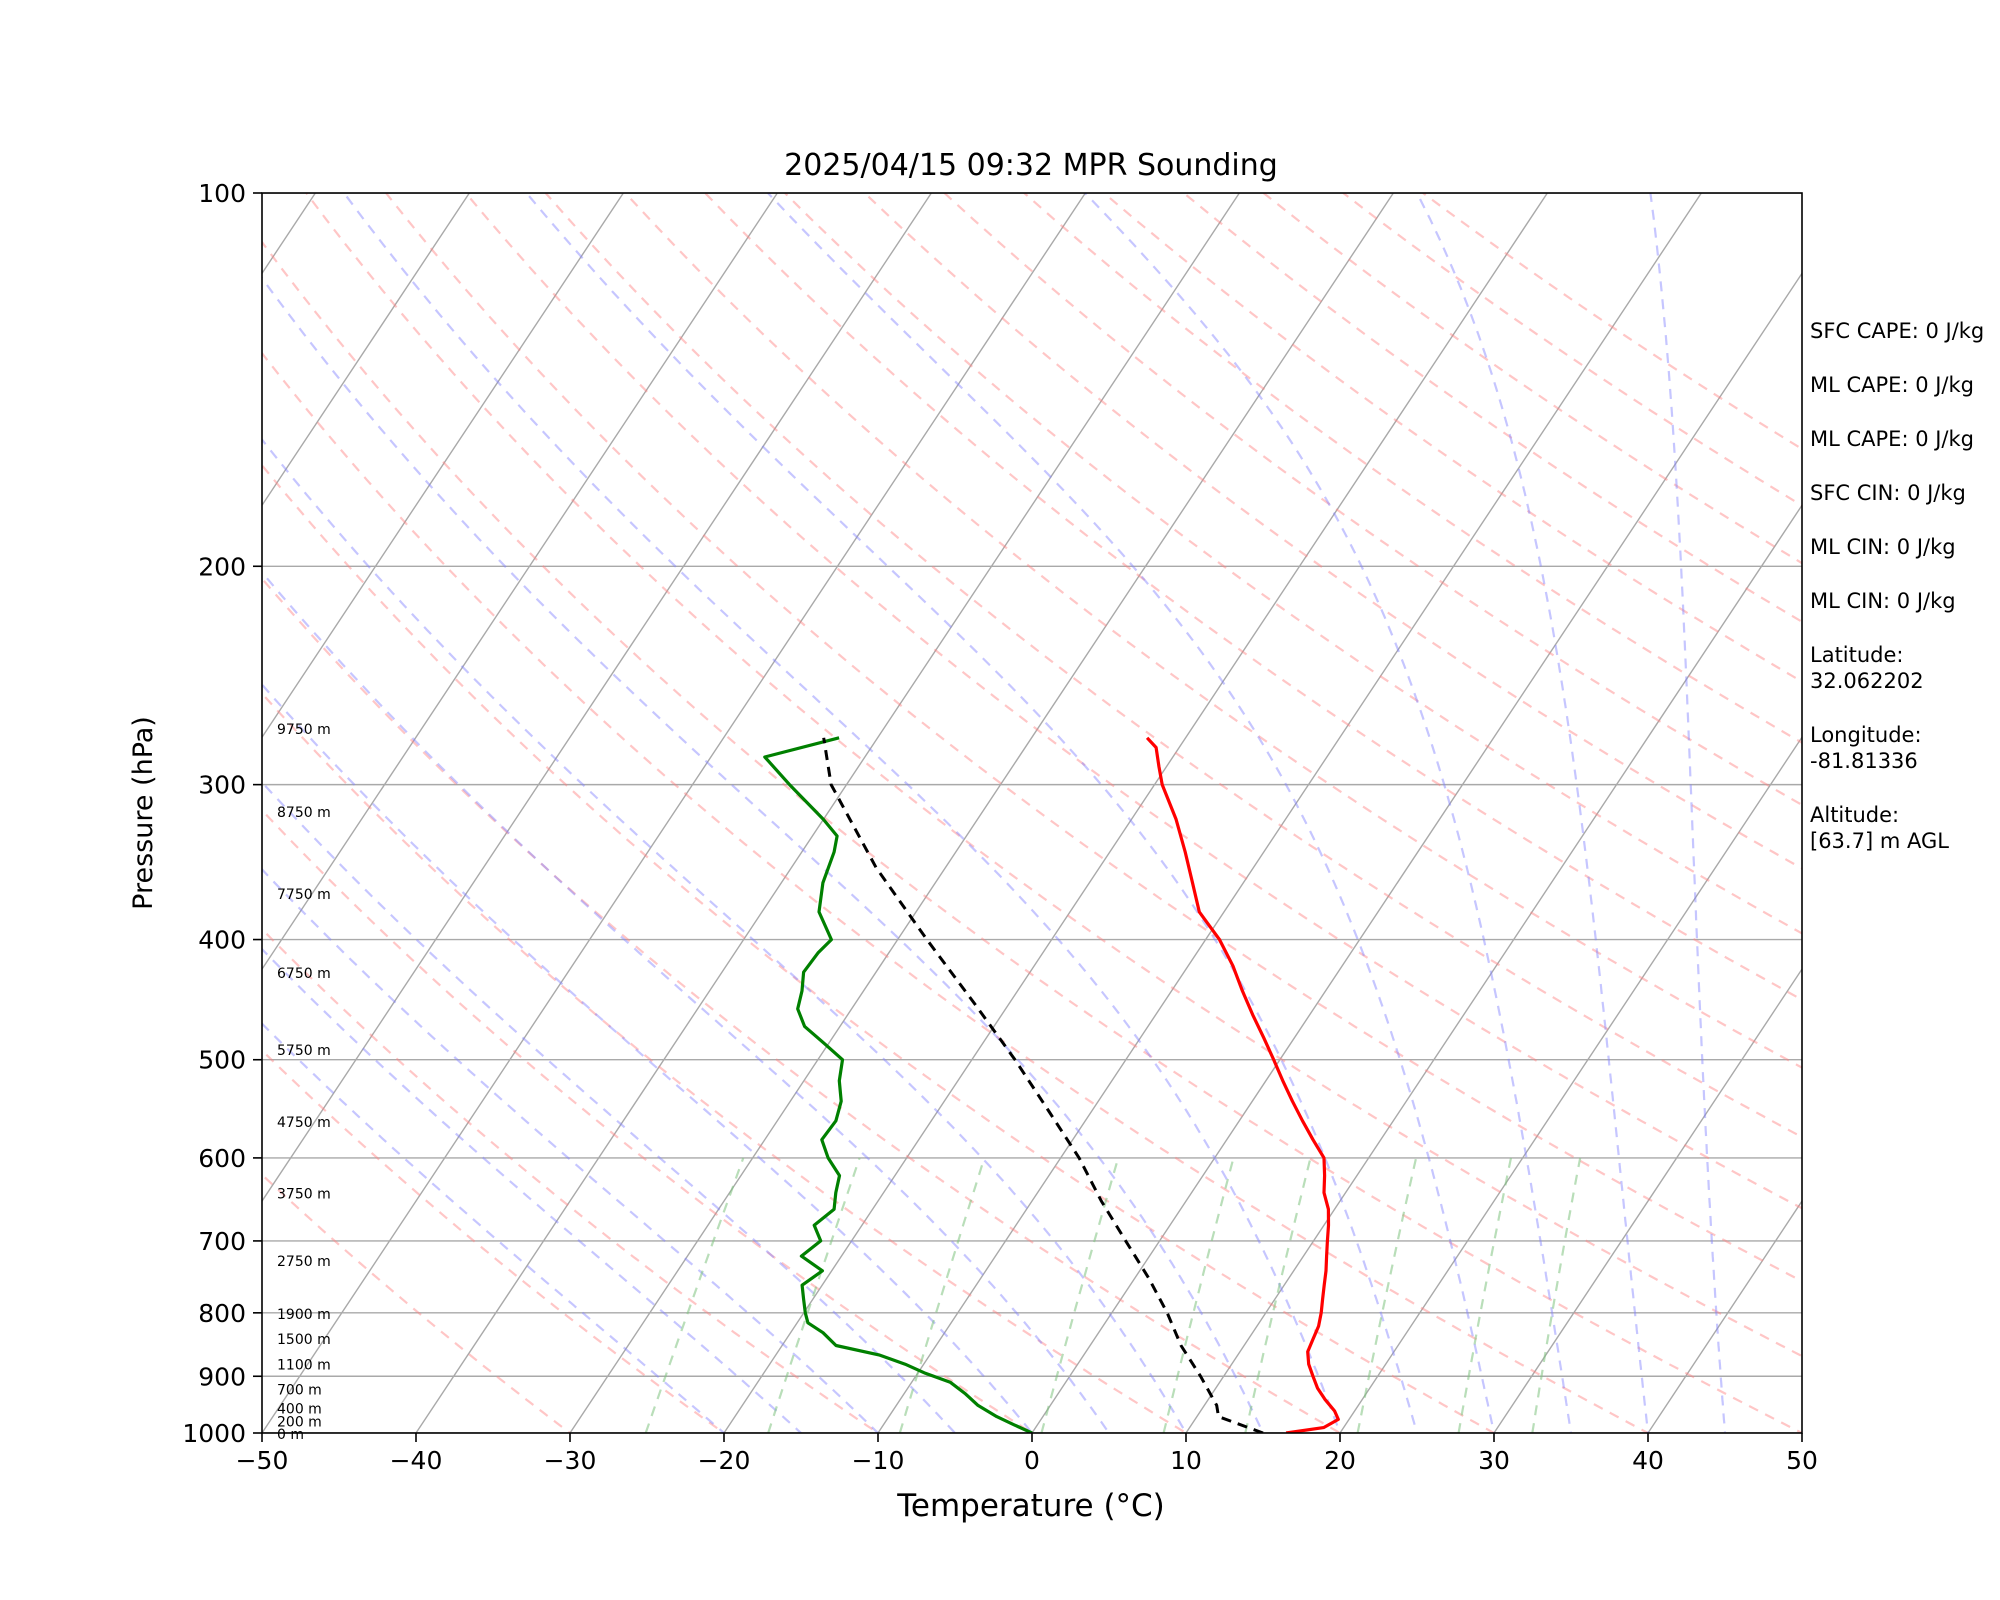  What do you see at coordinates (1340, 1460) in the screenshot?
I see `x-tick-label: 20` at bounding box center [1340, 1460].